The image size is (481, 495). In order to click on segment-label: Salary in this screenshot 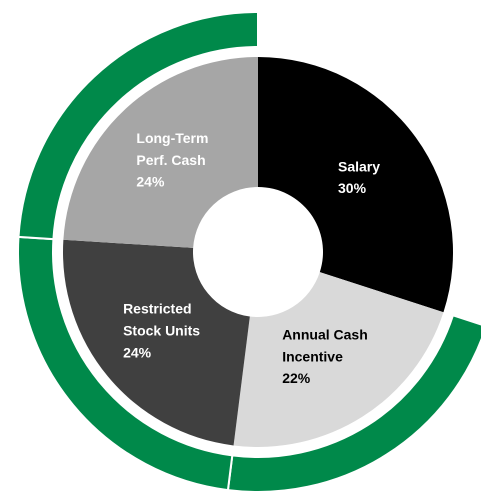, I will do `click(359, 166)`.